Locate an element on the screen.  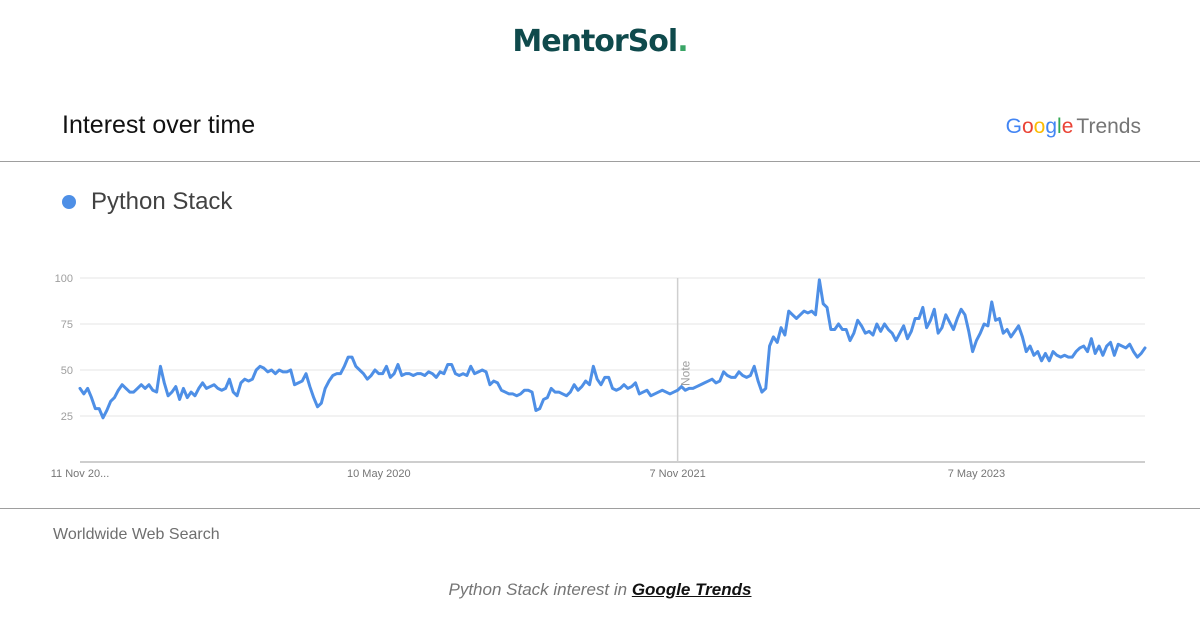
x-tick-label: 7 Nov 2021 is located at coordinates (677, 474).